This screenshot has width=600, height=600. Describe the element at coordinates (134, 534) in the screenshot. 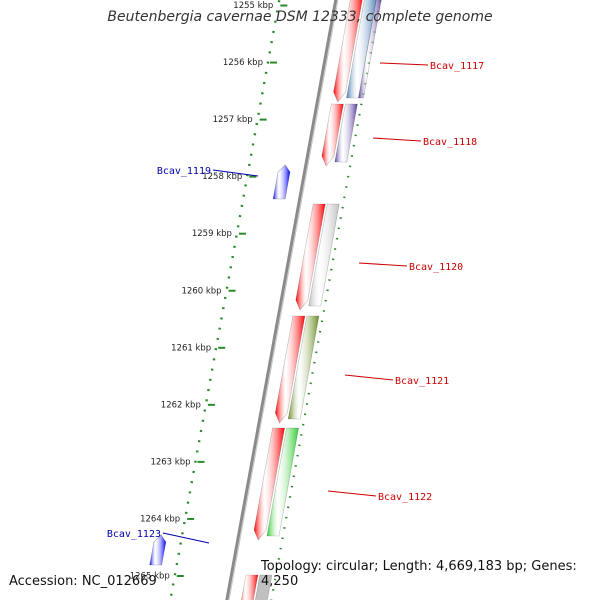

I see `gene-label: Bcav_1123` at that location.